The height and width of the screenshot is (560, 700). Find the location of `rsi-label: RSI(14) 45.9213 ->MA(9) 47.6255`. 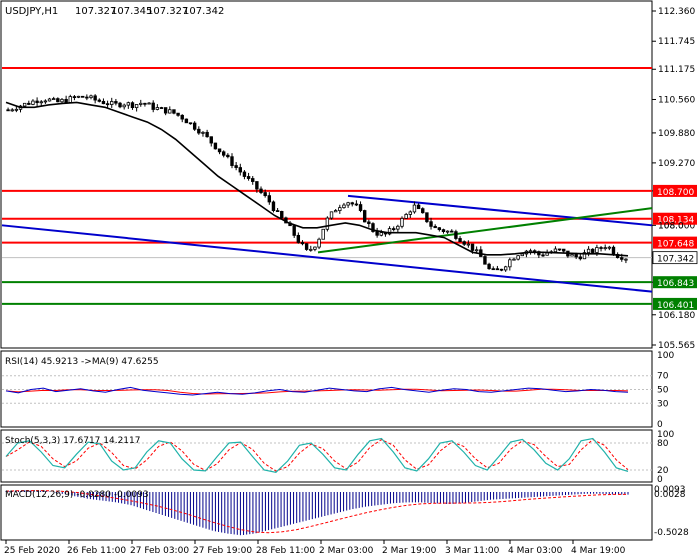

rsi-label: RSI(14) 45.9213 ->MA(9) 47.6255 is located at coordinates (82, 362).